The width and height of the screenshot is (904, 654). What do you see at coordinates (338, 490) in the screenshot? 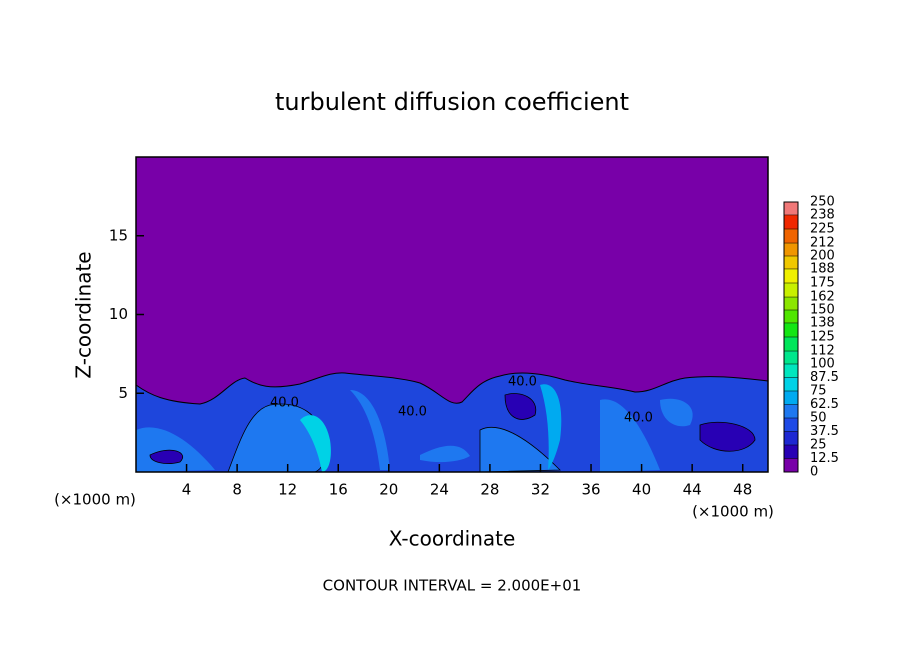
I see `x-tick-label: 16` at bounding box center [338, 490].